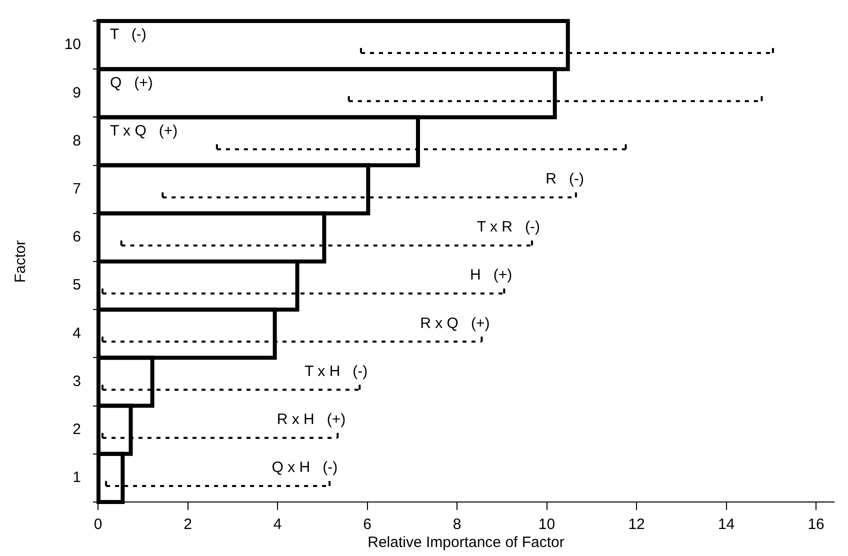 The height and width of the screenshot is (556, 848). Describe the element at coordinates (144, 131) in the screenshot. I see `annotation: T x Q (+)` at that location.